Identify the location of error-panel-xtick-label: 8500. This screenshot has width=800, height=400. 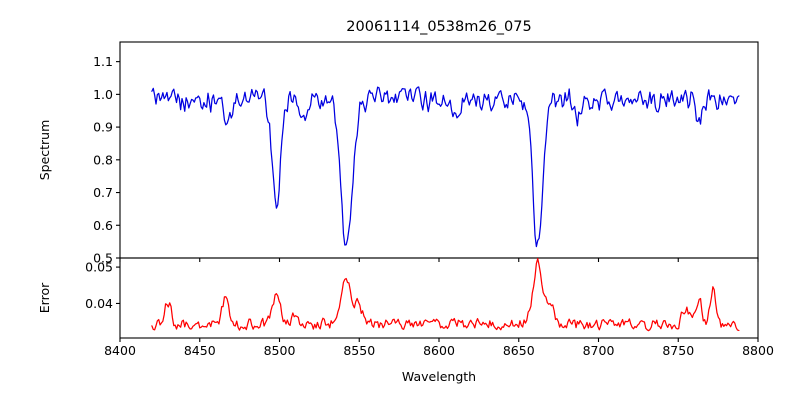
(280, 350).